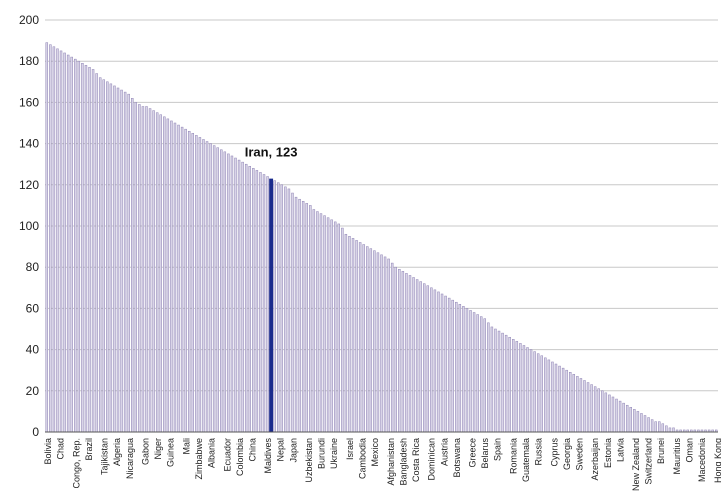 The width and height of the screenshot is (721, 500). Describe the element at coordinates (271, 305) in the screenshot. I see `bar-highlight-iran` at that location.